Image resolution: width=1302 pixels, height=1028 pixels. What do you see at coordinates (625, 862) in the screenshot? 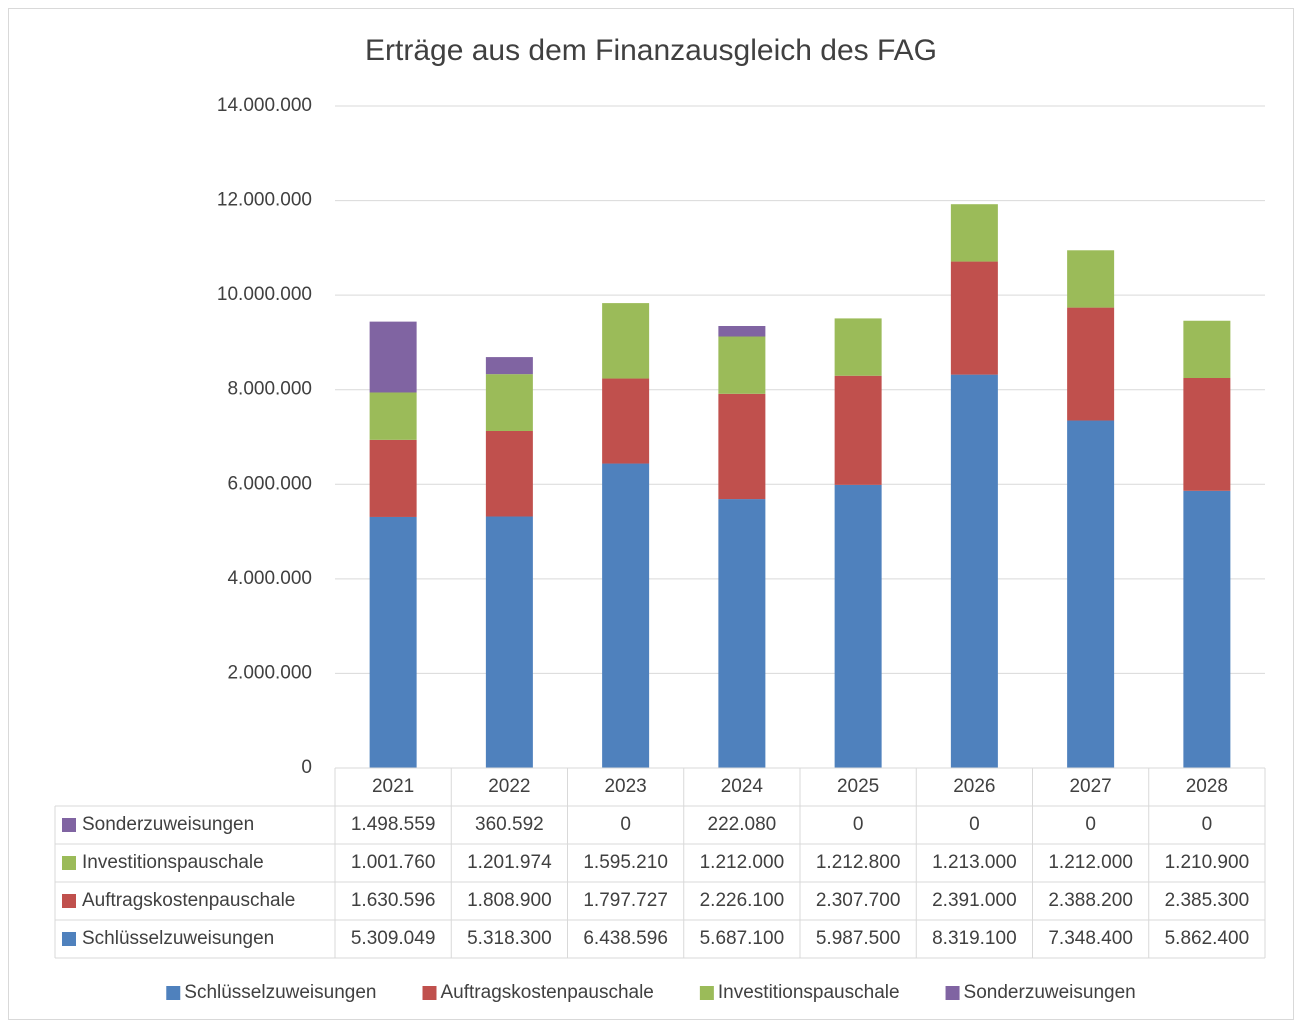
I see `table-value: 1.595.210` at bounding box center [625, 862].